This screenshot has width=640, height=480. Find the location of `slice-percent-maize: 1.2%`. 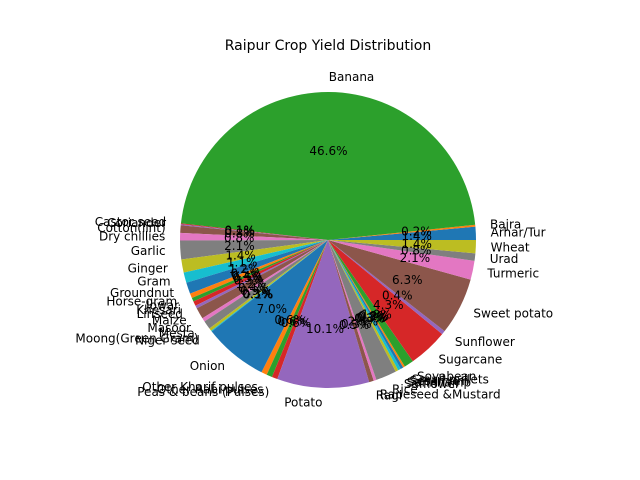

slice-percent-maize: 1.2% is located at coordinates (251, 284).